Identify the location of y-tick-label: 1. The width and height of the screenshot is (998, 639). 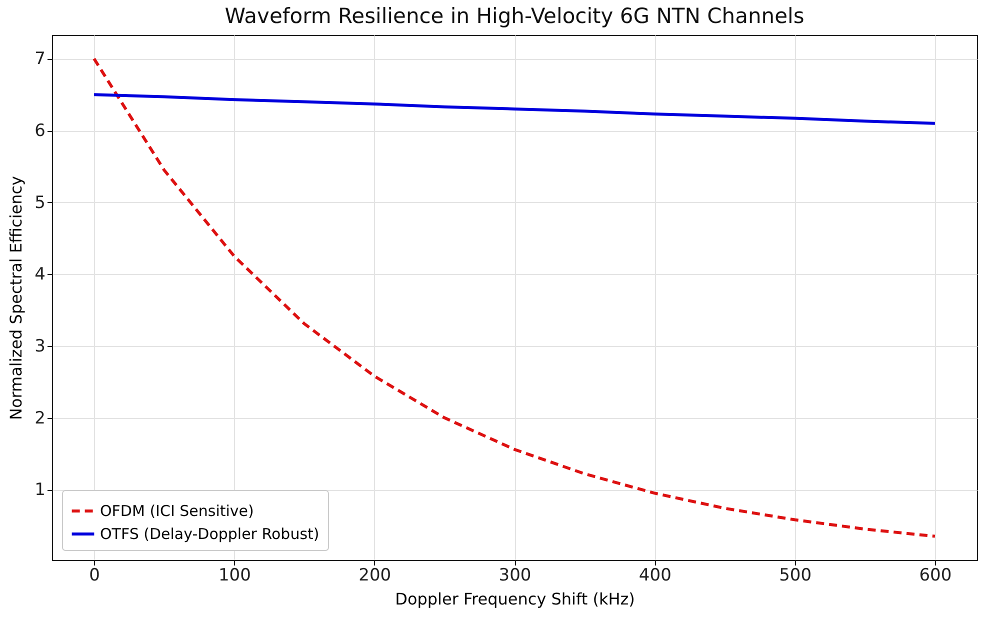
(40, 490).